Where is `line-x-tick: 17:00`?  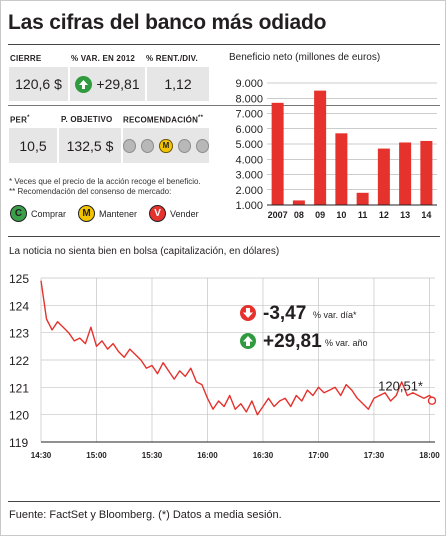 line-x-tick: 17:00 is located at coordinates (318, 455).